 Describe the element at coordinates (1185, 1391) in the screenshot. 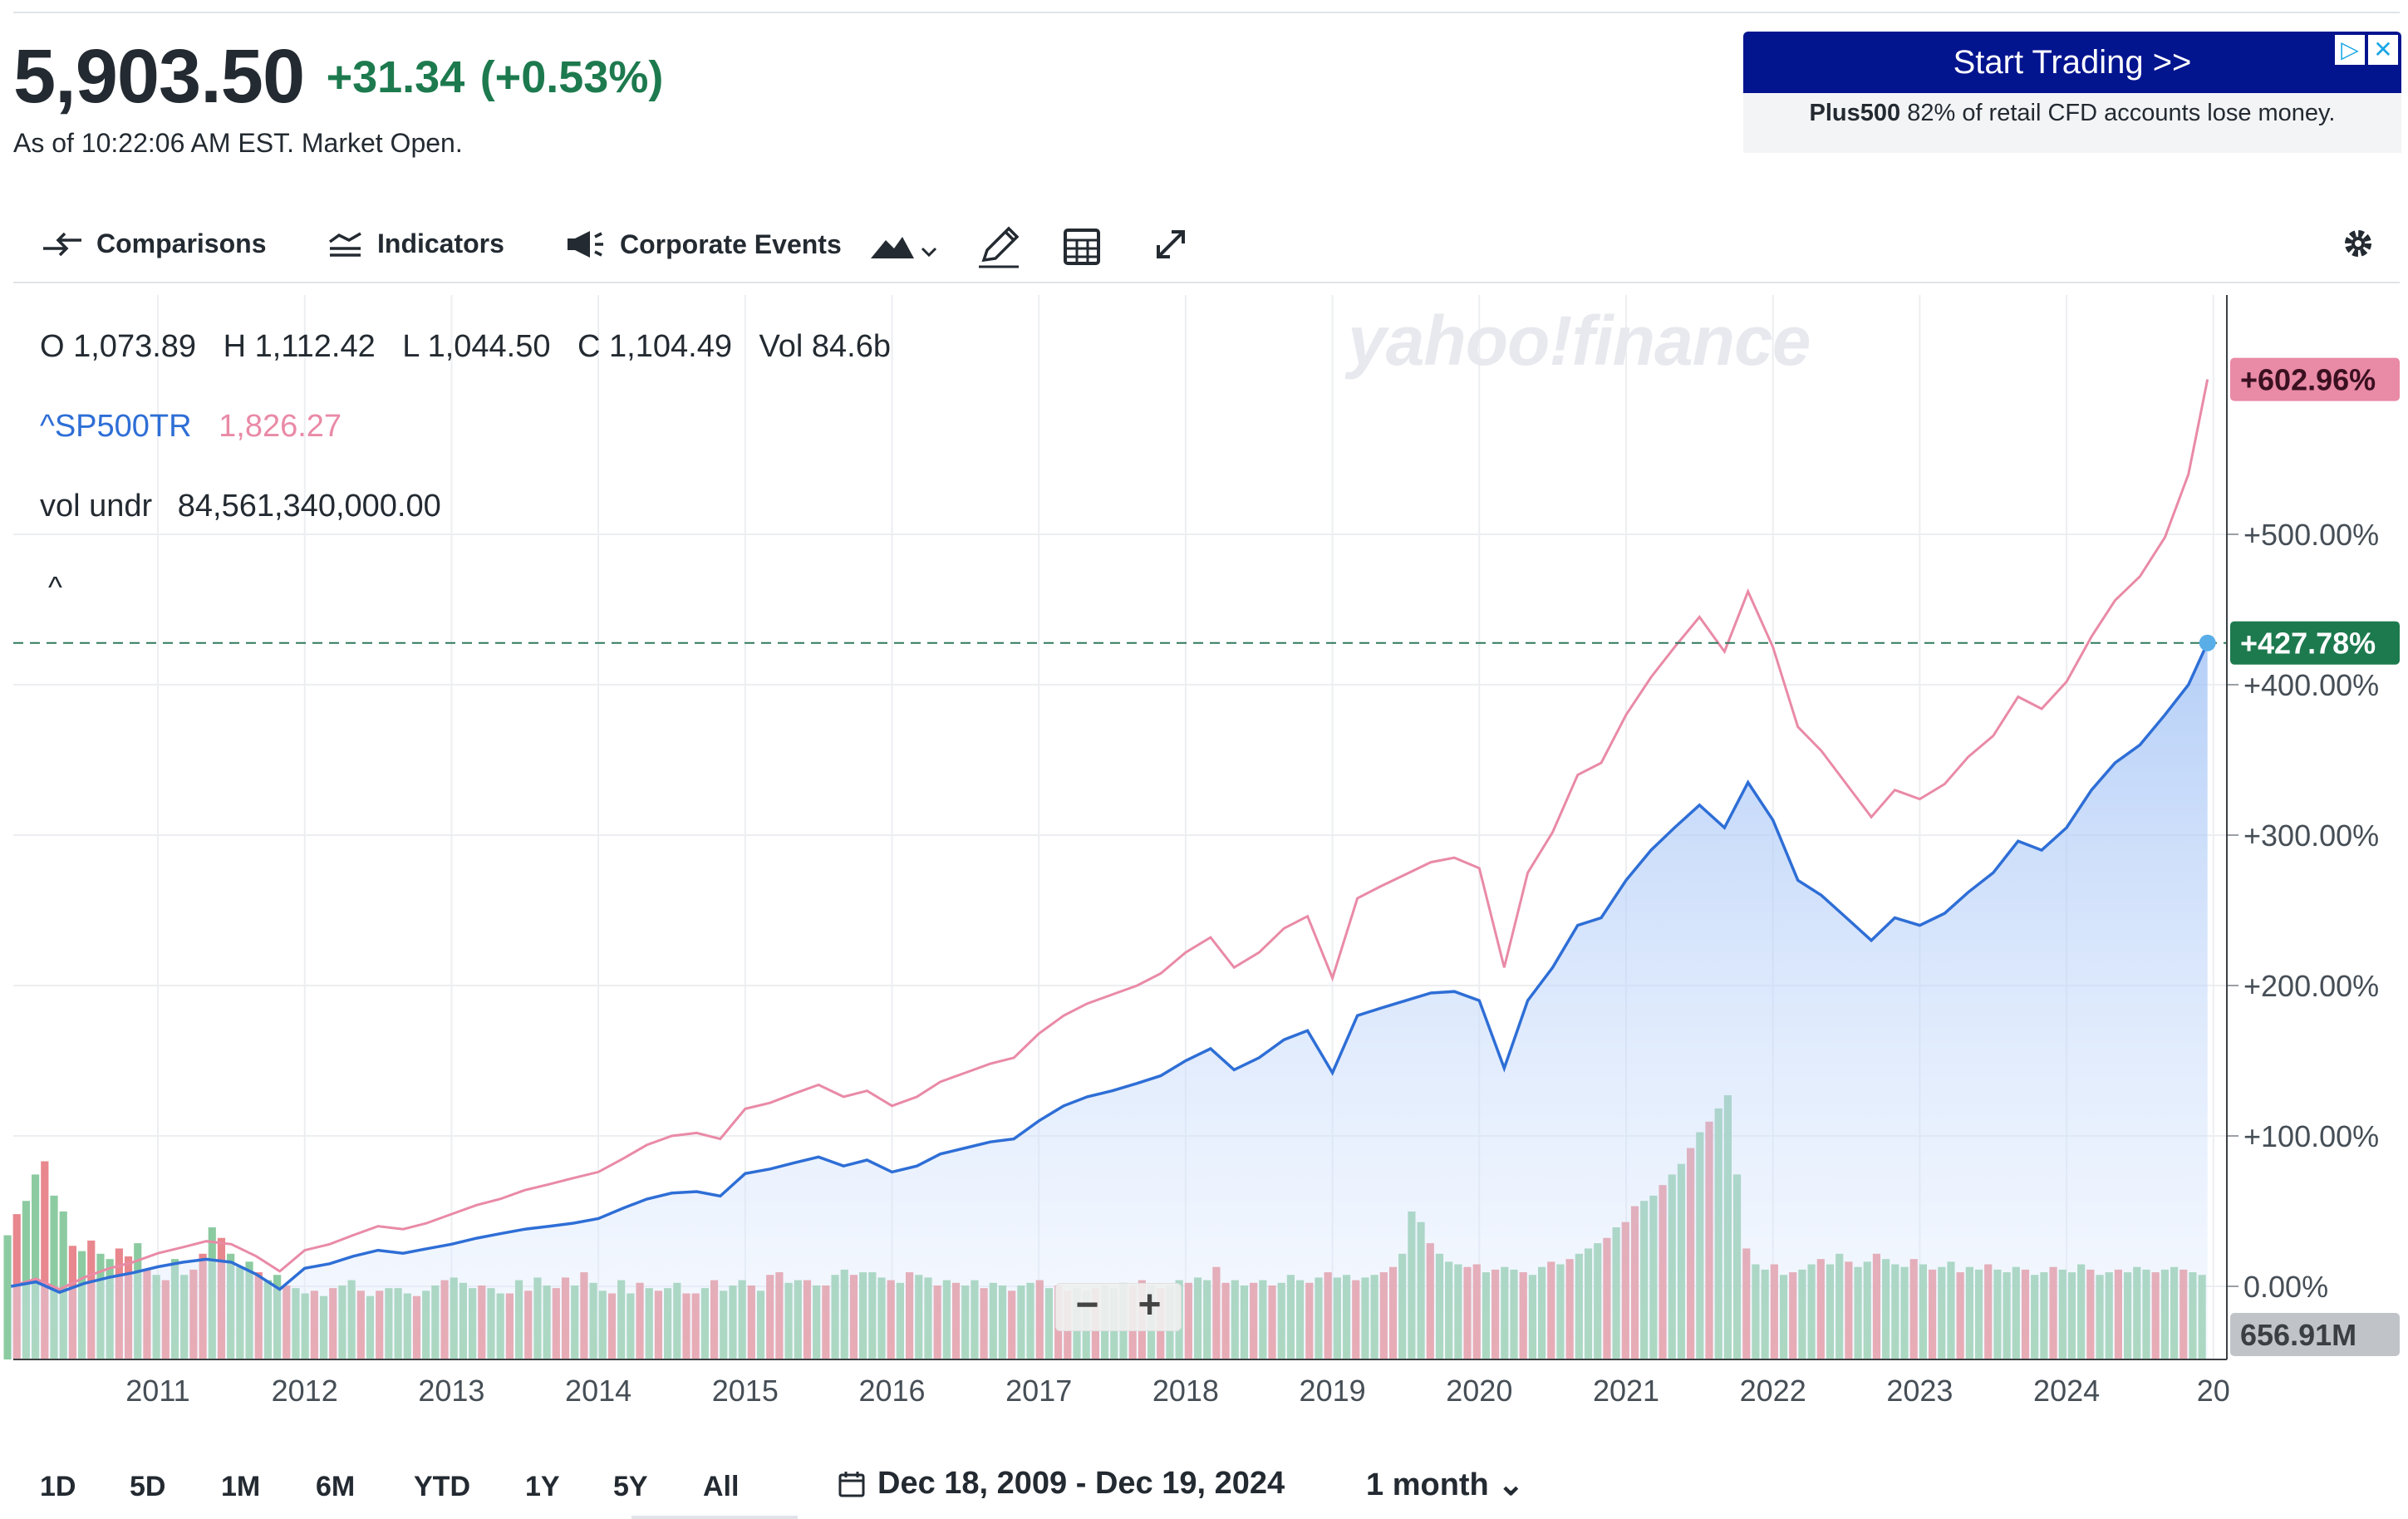

I see `x-tick-label: 2018` at that location.